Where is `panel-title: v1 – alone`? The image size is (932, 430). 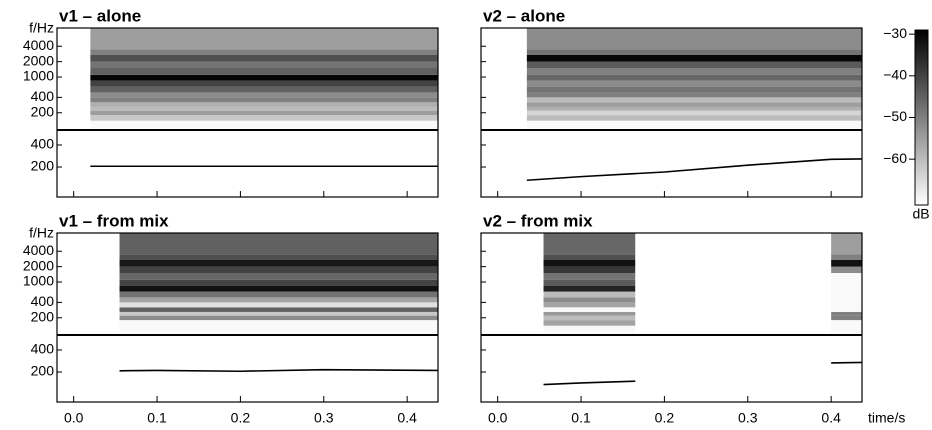
panel-title: v1 – alone is located at coordinates (100, 15).